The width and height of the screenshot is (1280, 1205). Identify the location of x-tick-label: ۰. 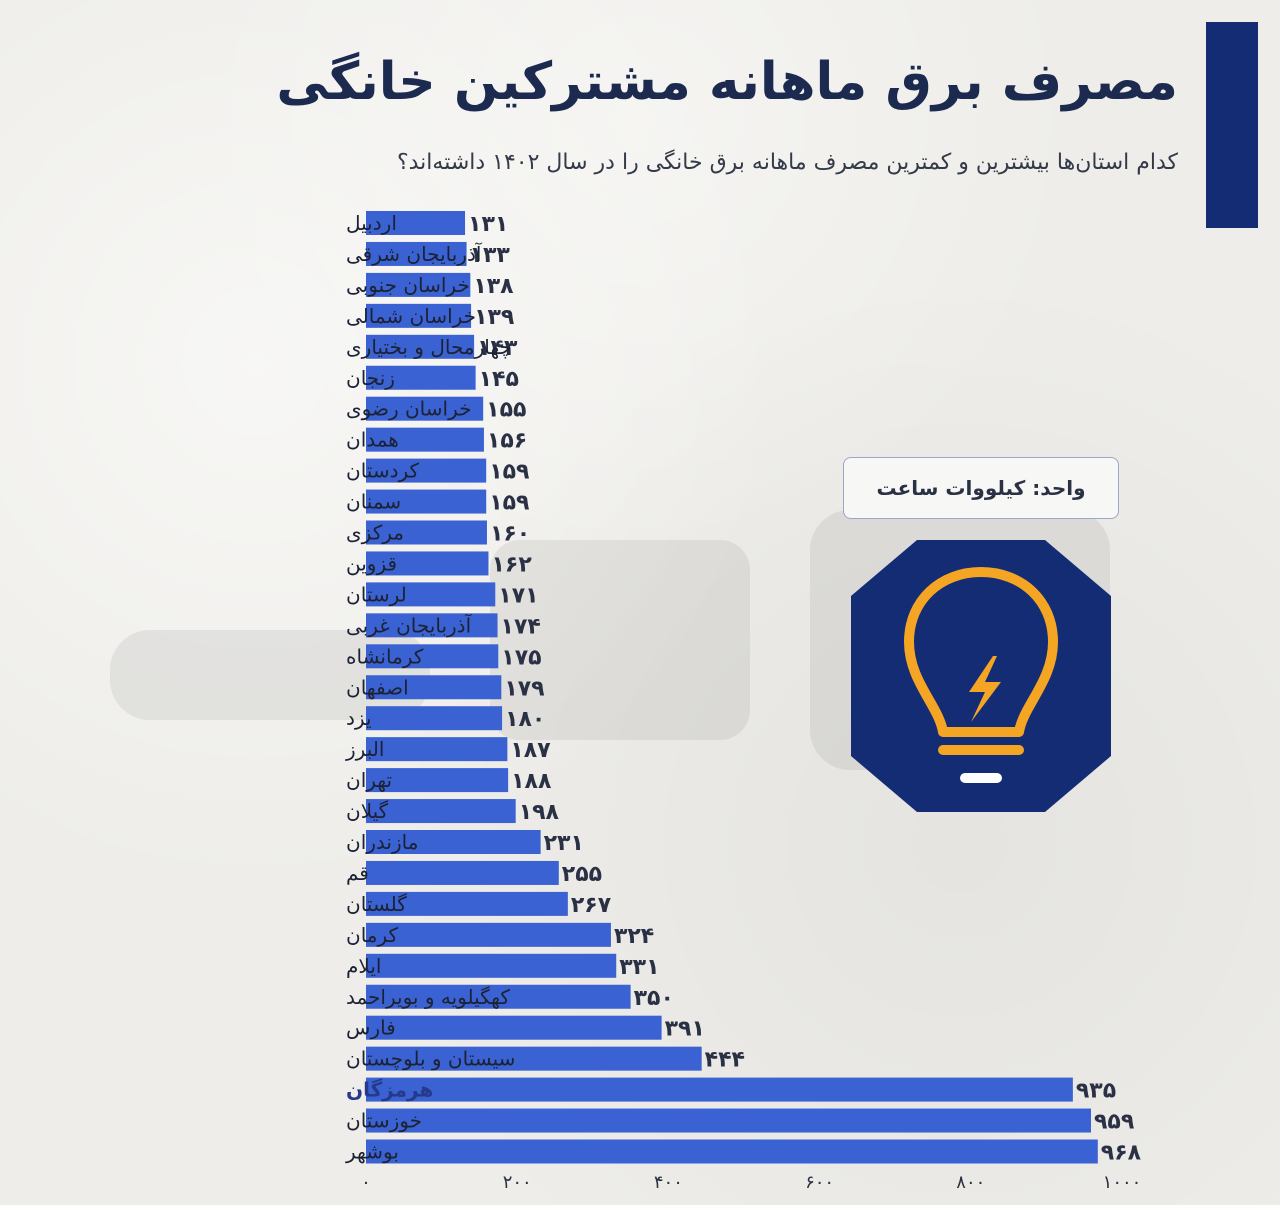
(366, 1182).